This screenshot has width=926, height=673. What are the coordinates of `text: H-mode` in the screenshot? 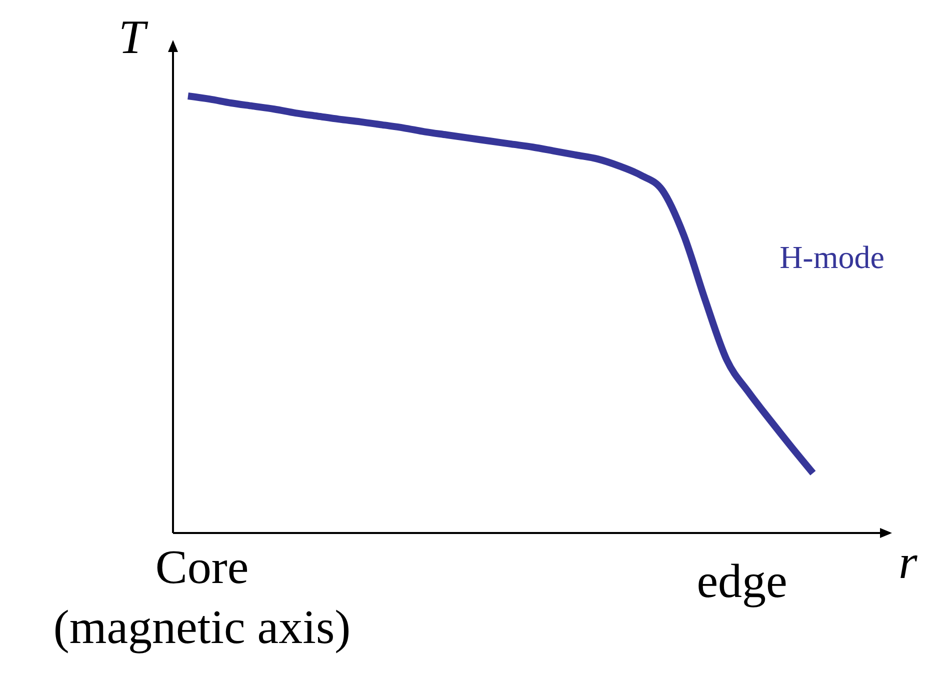 It's located at (832, 257).